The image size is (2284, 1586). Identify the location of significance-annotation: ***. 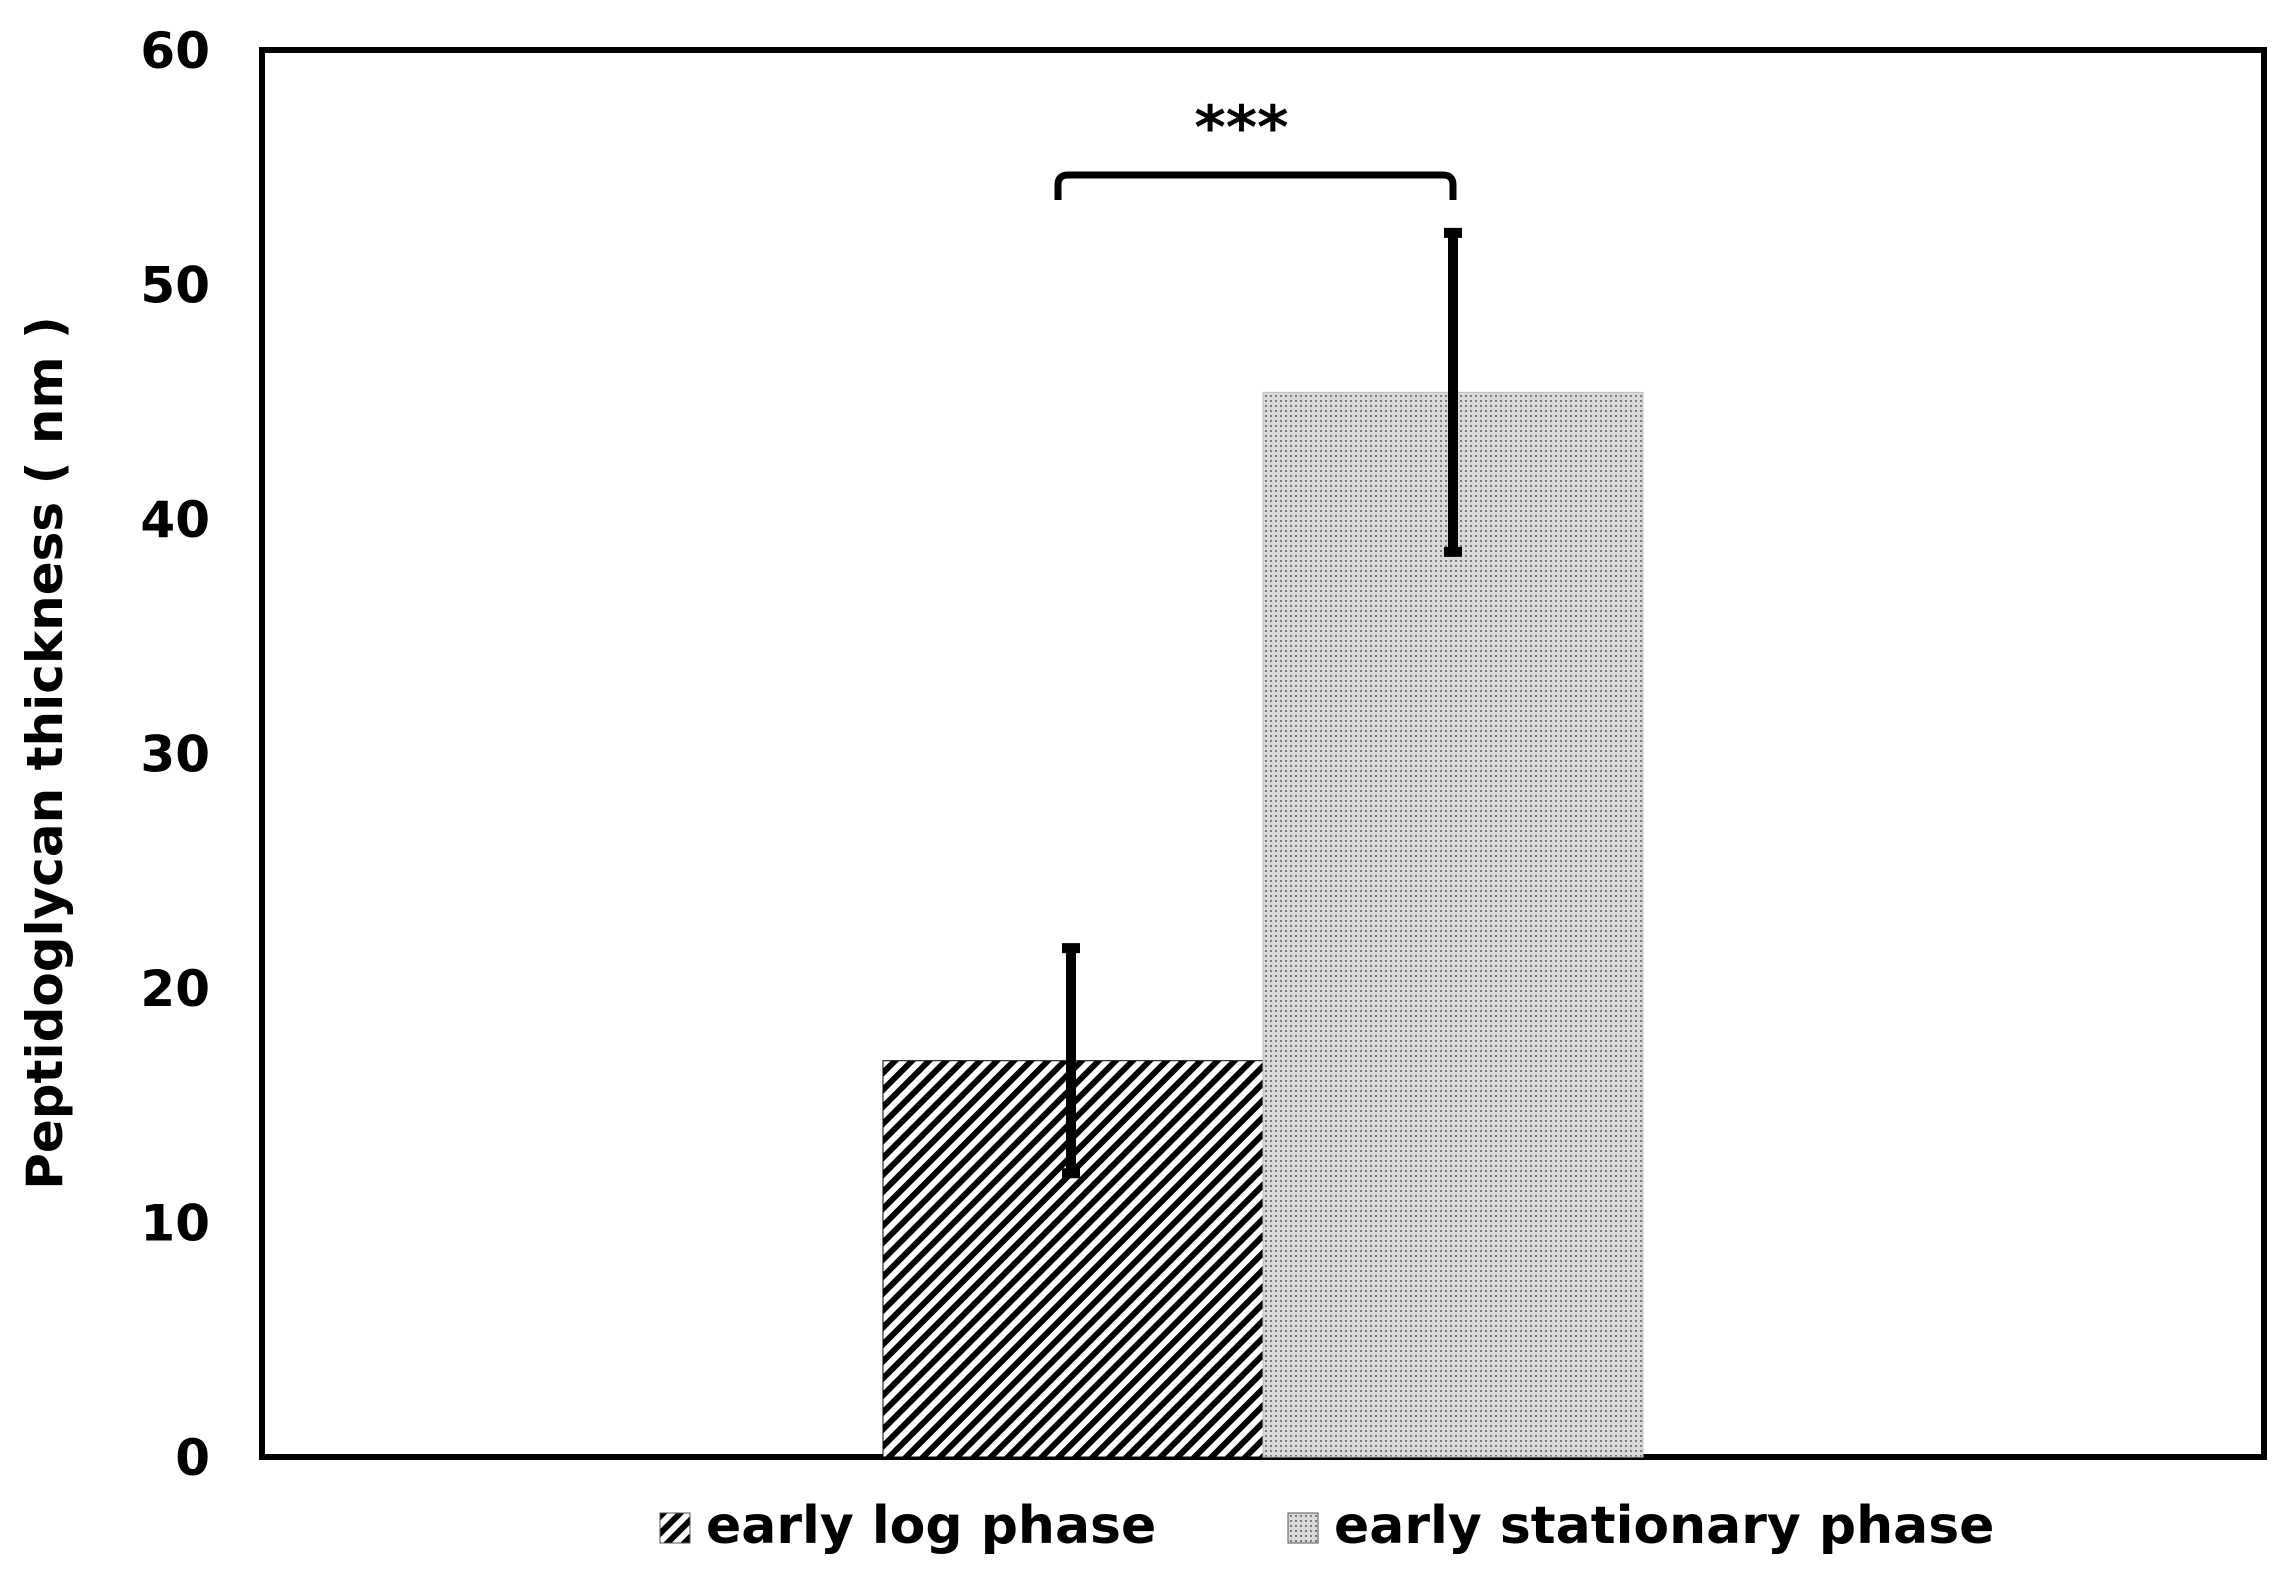
(1255, 146).